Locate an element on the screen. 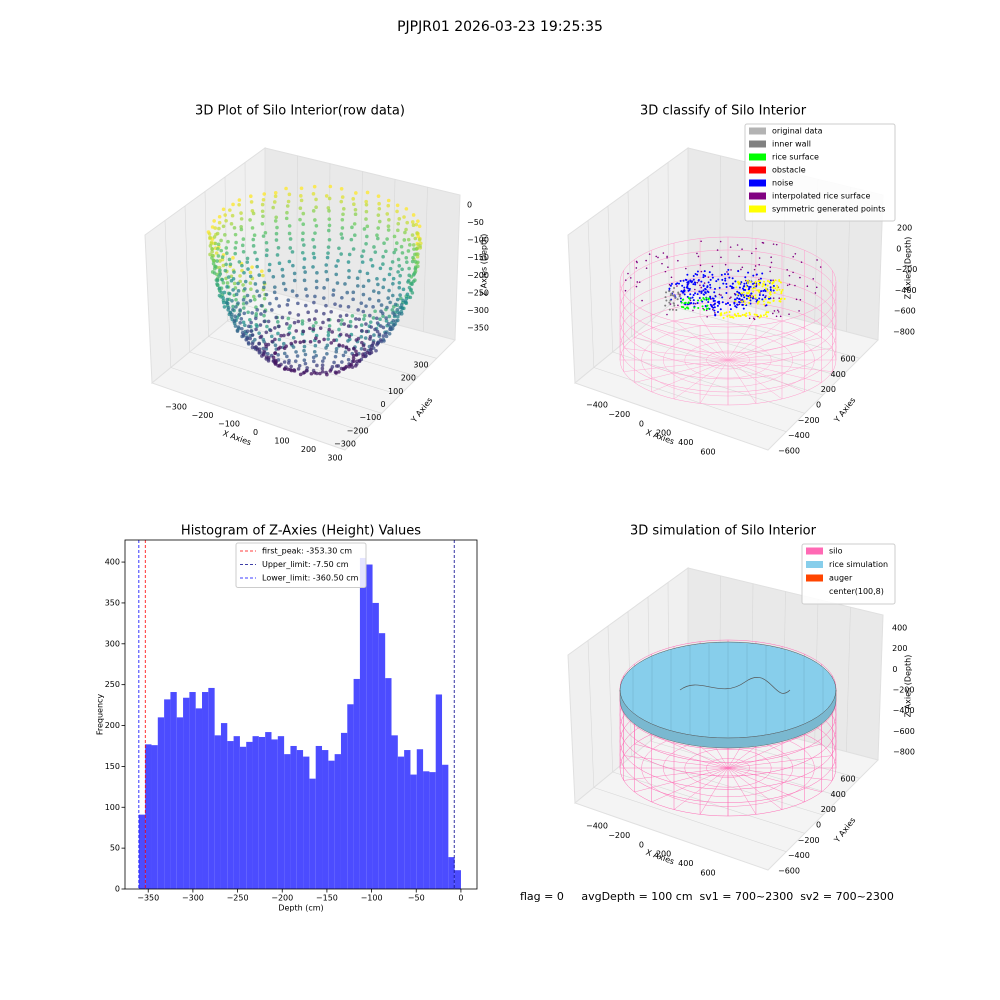 The width and height of the screenshot is (1000, 1000). y-tick-label: 200 is located at coordinates (112, 725).